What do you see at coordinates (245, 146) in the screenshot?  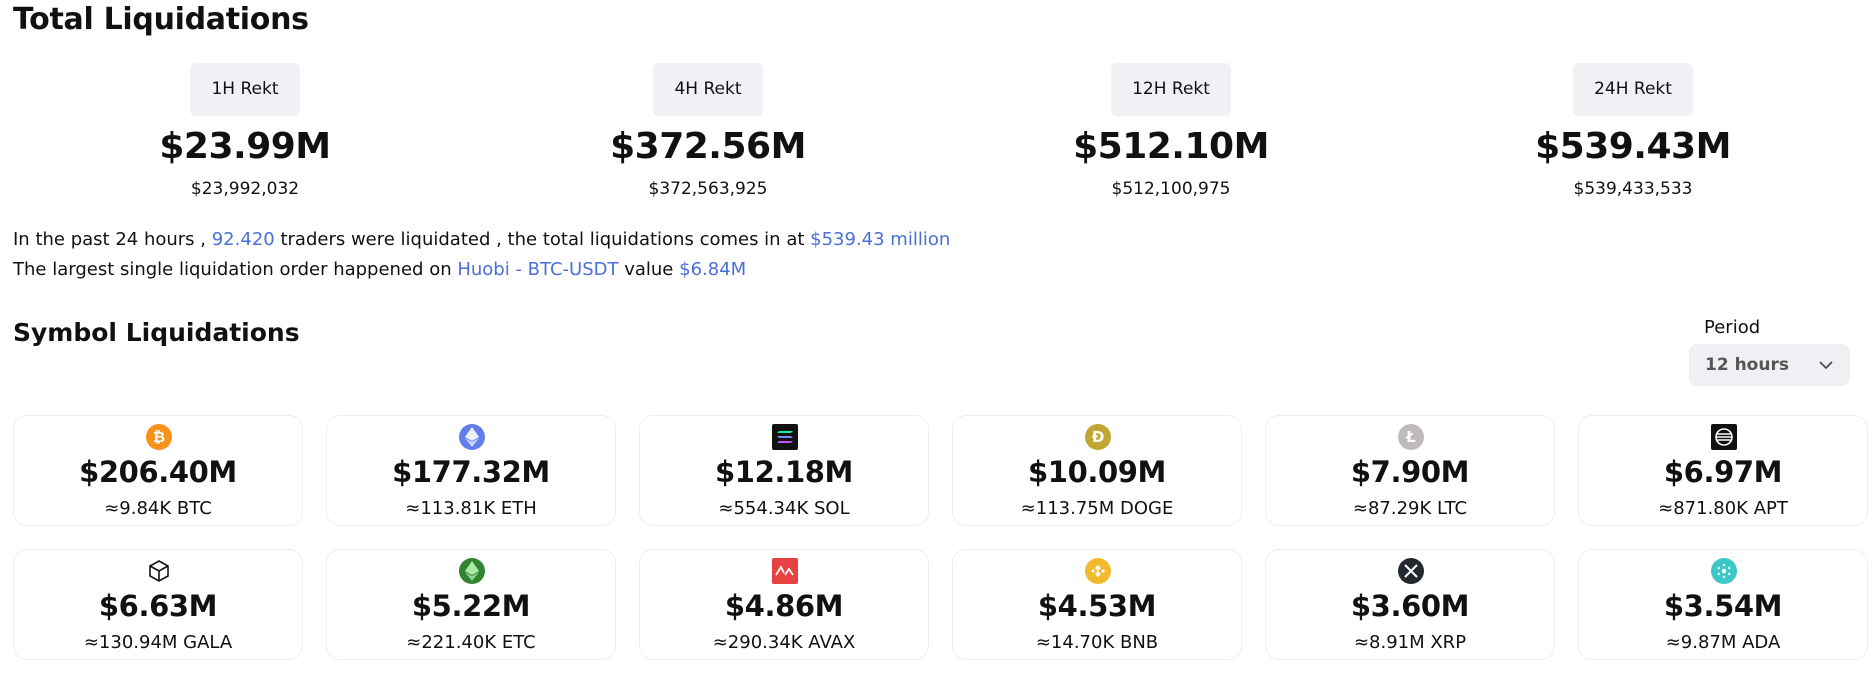 I see `rekt-1h-amount: $23.99M` at bounding box center [245, 146].